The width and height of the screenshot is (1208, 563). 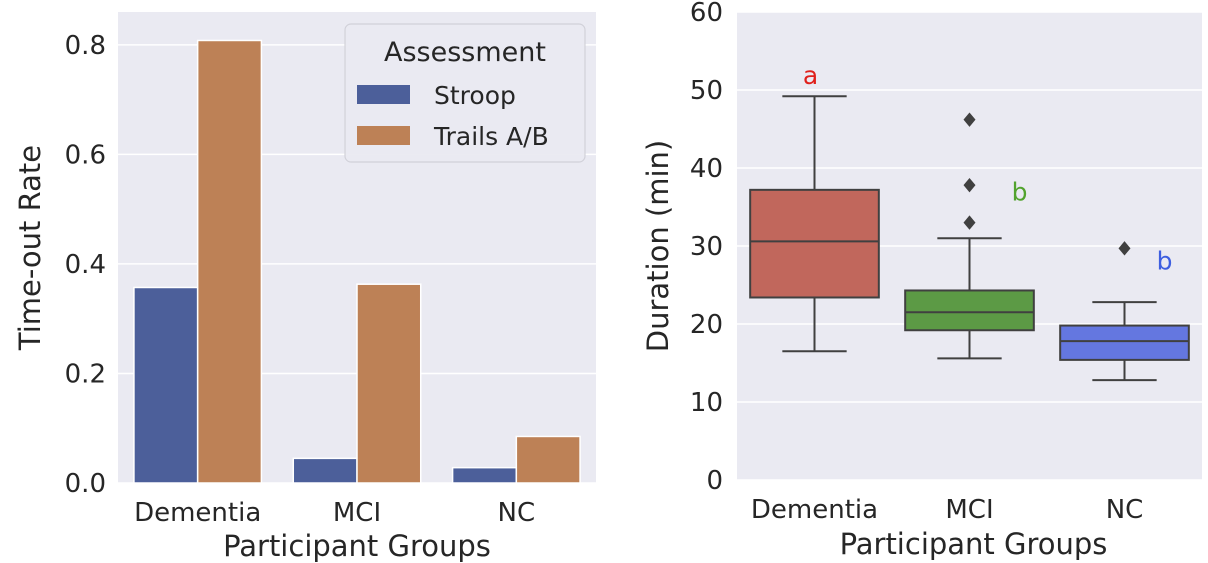 What do you see at coordinates (658, 246) in the screenshot?
I see `y-axis-label: Duration (min)` at bounding box center [658, 246].